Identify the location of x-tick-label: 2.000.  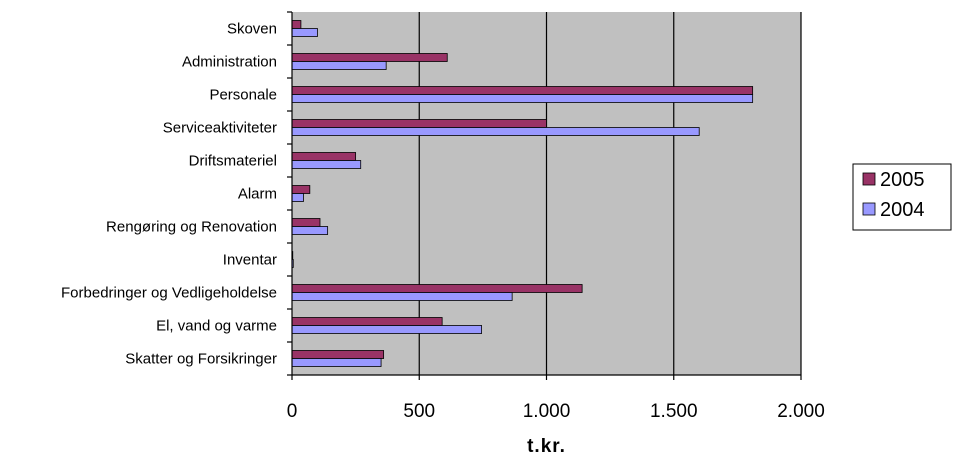
(801, 411).